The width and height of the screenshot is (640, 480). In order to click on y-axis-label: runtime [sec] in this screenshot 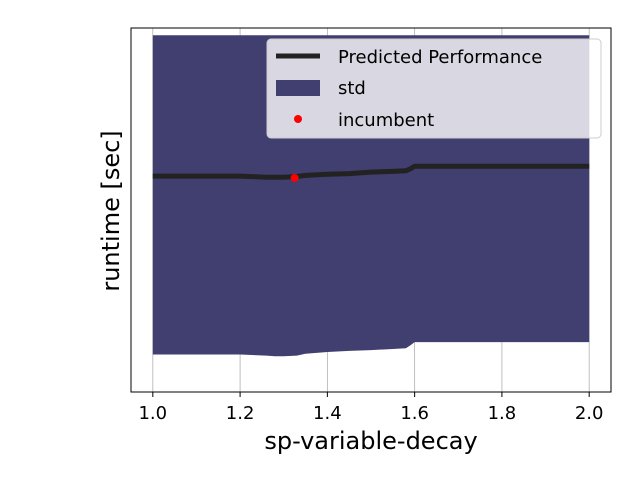, I will do `click(111, 210)`.